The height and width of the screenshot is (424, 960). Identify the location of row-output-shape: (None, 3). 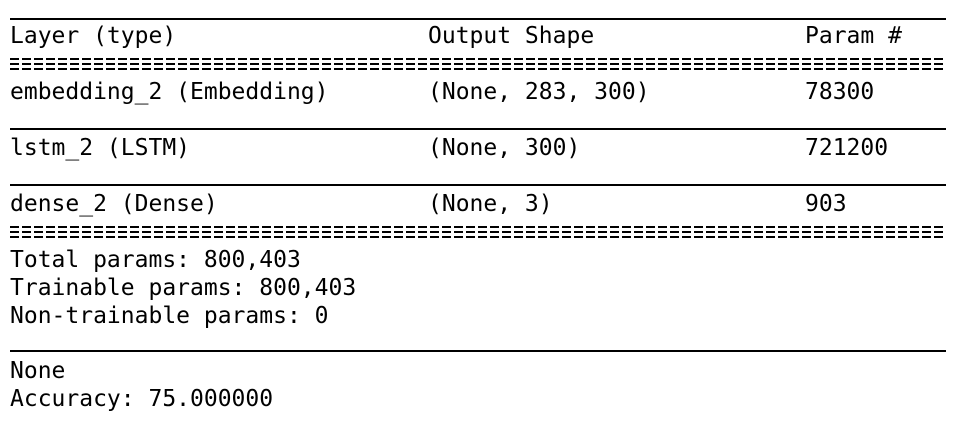
(490, 204).